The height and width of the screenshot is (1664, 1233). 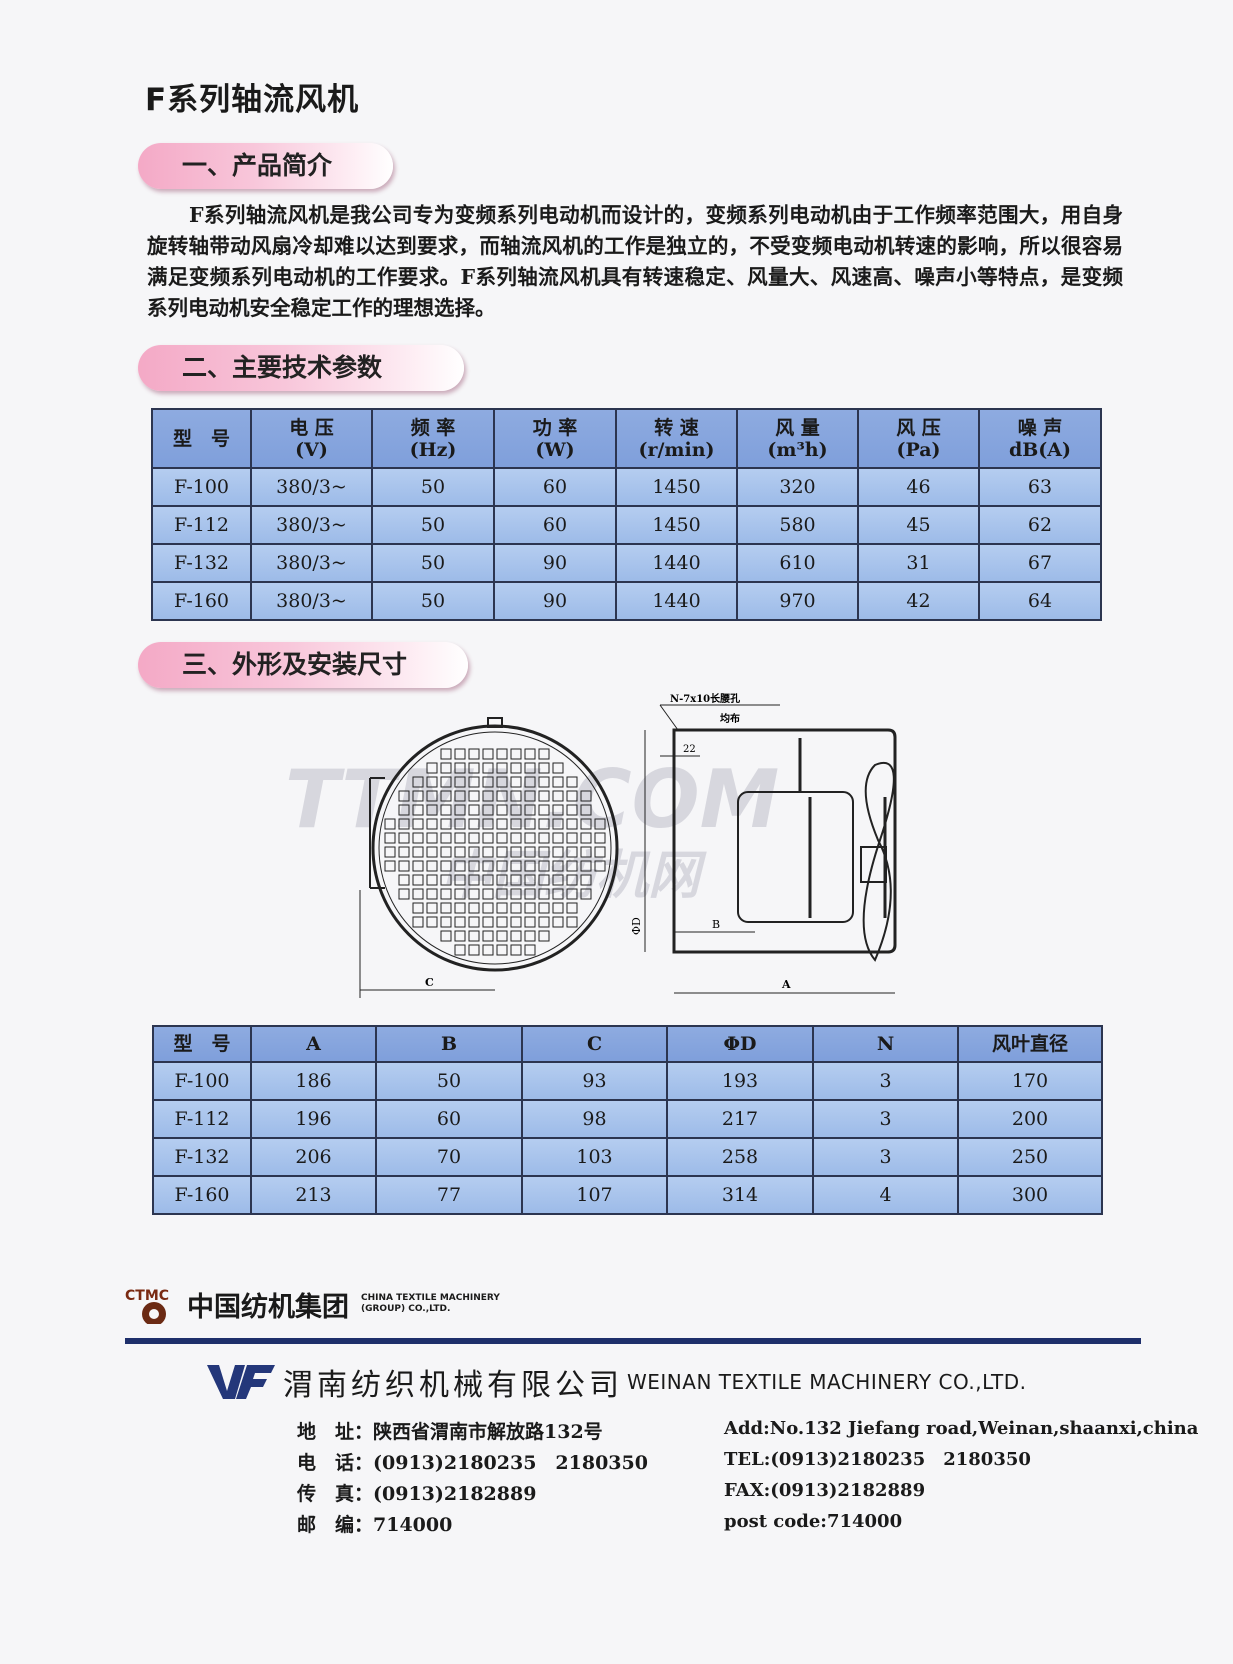 What do you see at coordinates (918, 449) in the screenshot?
I see `header-unit: (Pa)` at bounding box center [918, 449].